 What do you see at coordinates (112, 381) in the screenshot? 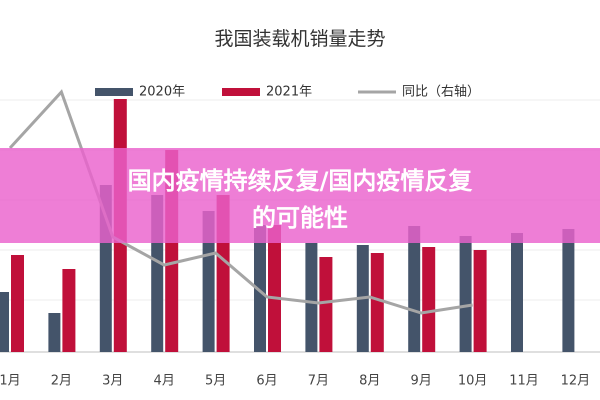
I see `x-tick-label: 3月` at bounding box center [112, 381].